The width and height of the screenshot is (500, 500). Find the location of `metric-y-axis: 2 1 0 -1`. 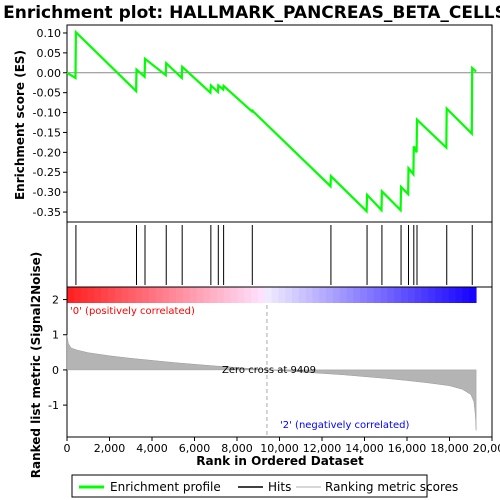

metric-y-axis: 2 1 0 -1 is located at coordinates (57, 353).